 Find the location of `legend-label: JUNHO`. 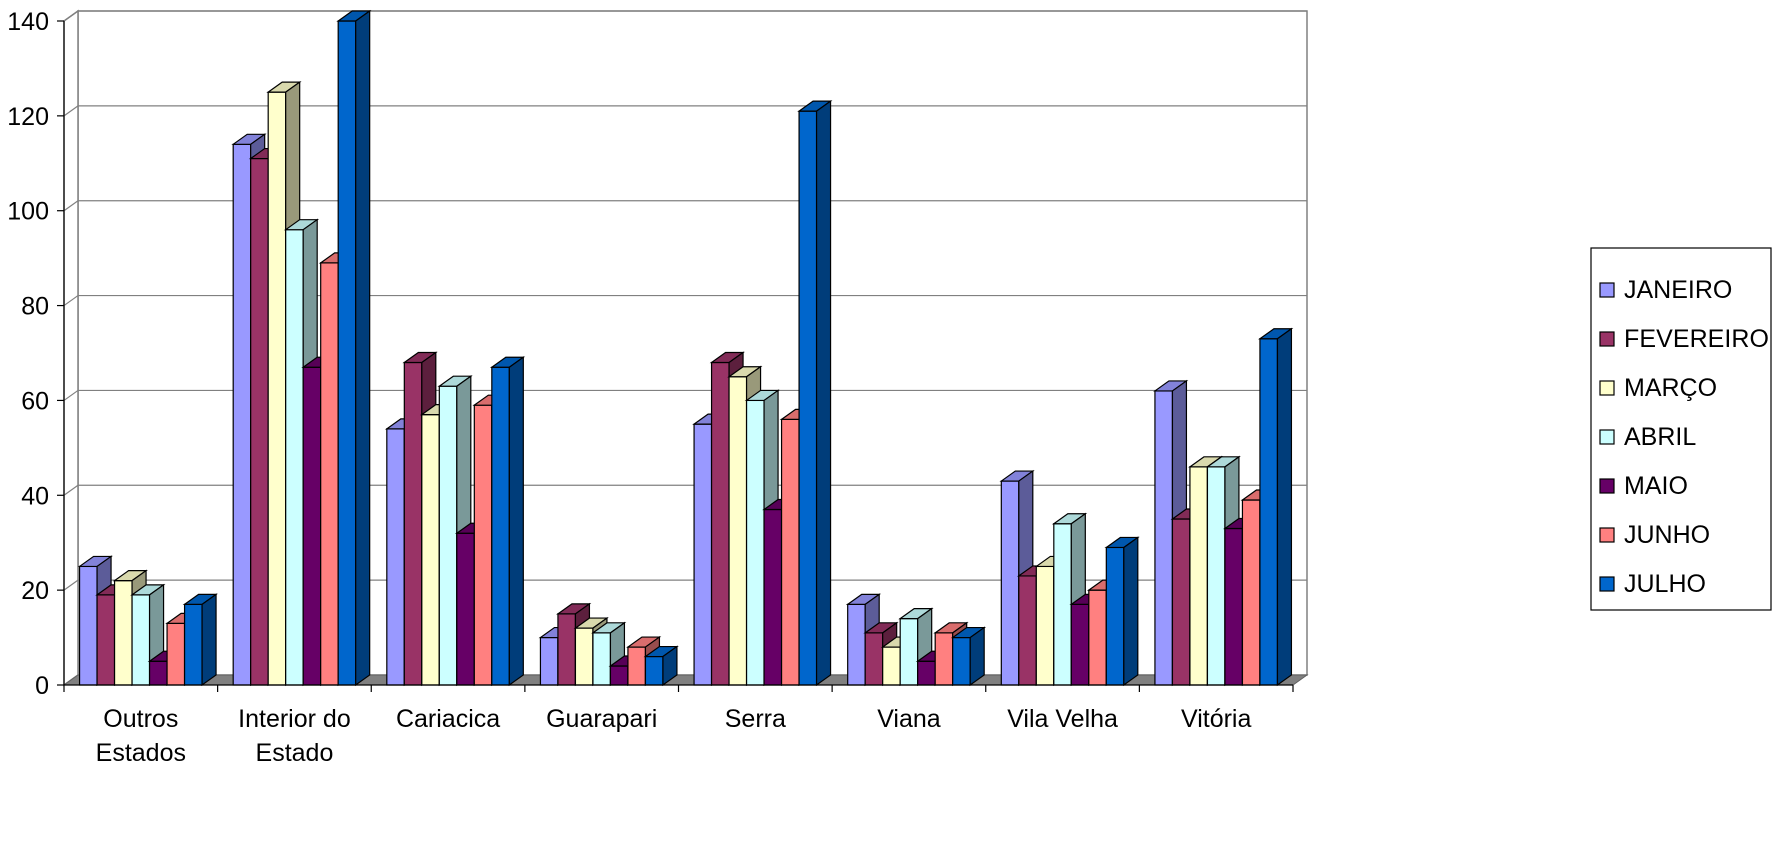

legend-label: JUNHO is located at coordinates (1667, 535).